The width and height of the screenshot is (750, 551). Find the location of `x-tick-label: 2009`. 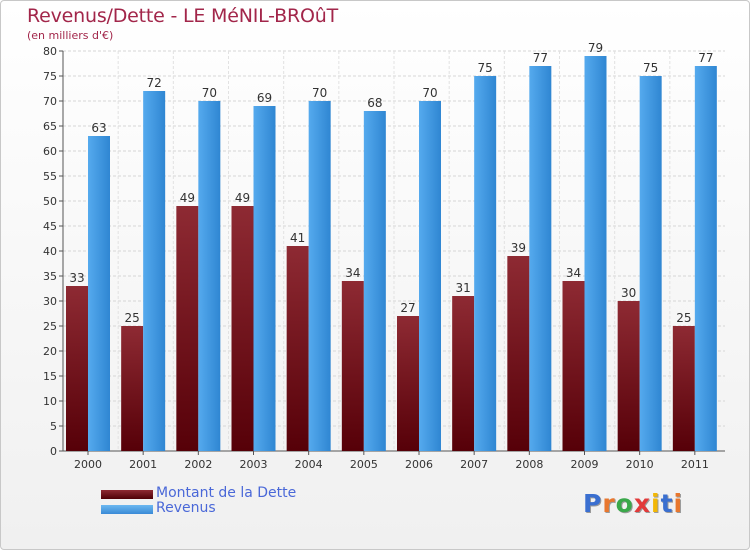

x-tick-label: 2009 is located at coordinates (585, 464).